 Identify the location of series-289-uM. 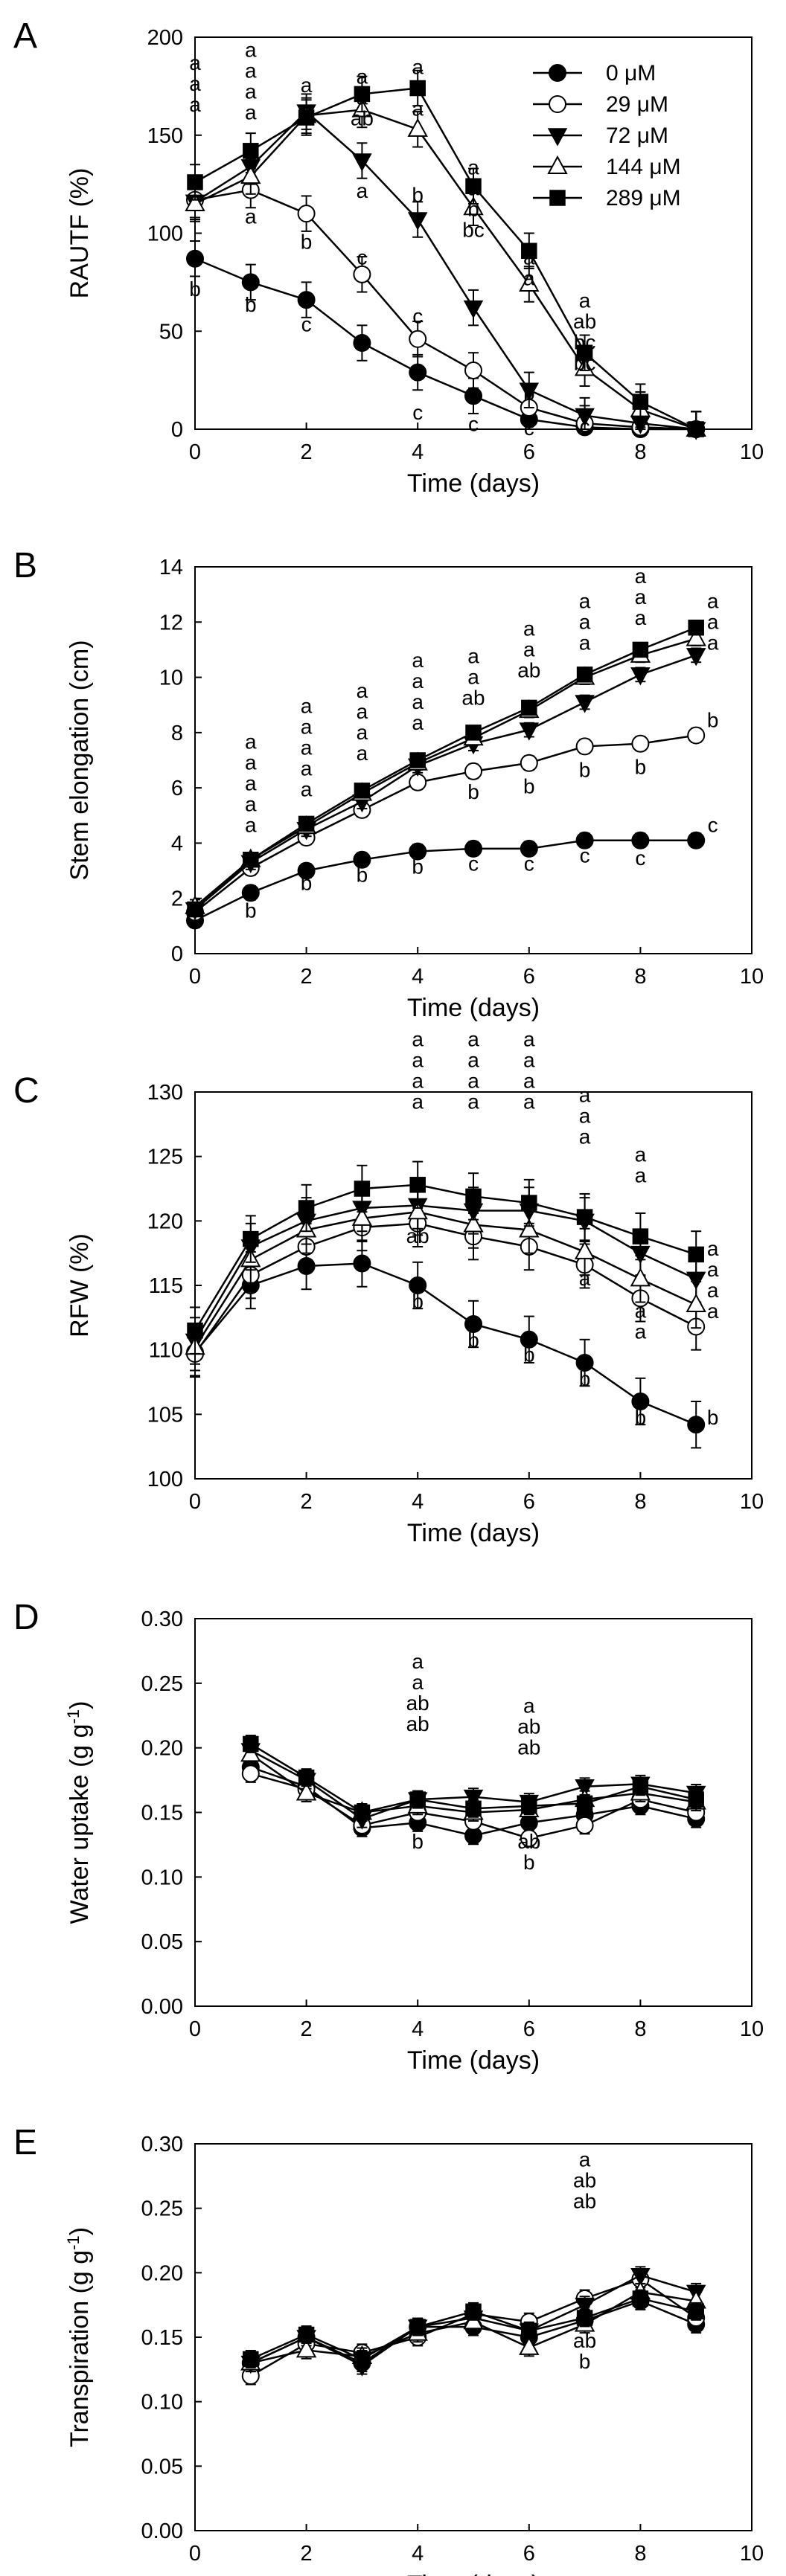
(445, 768).